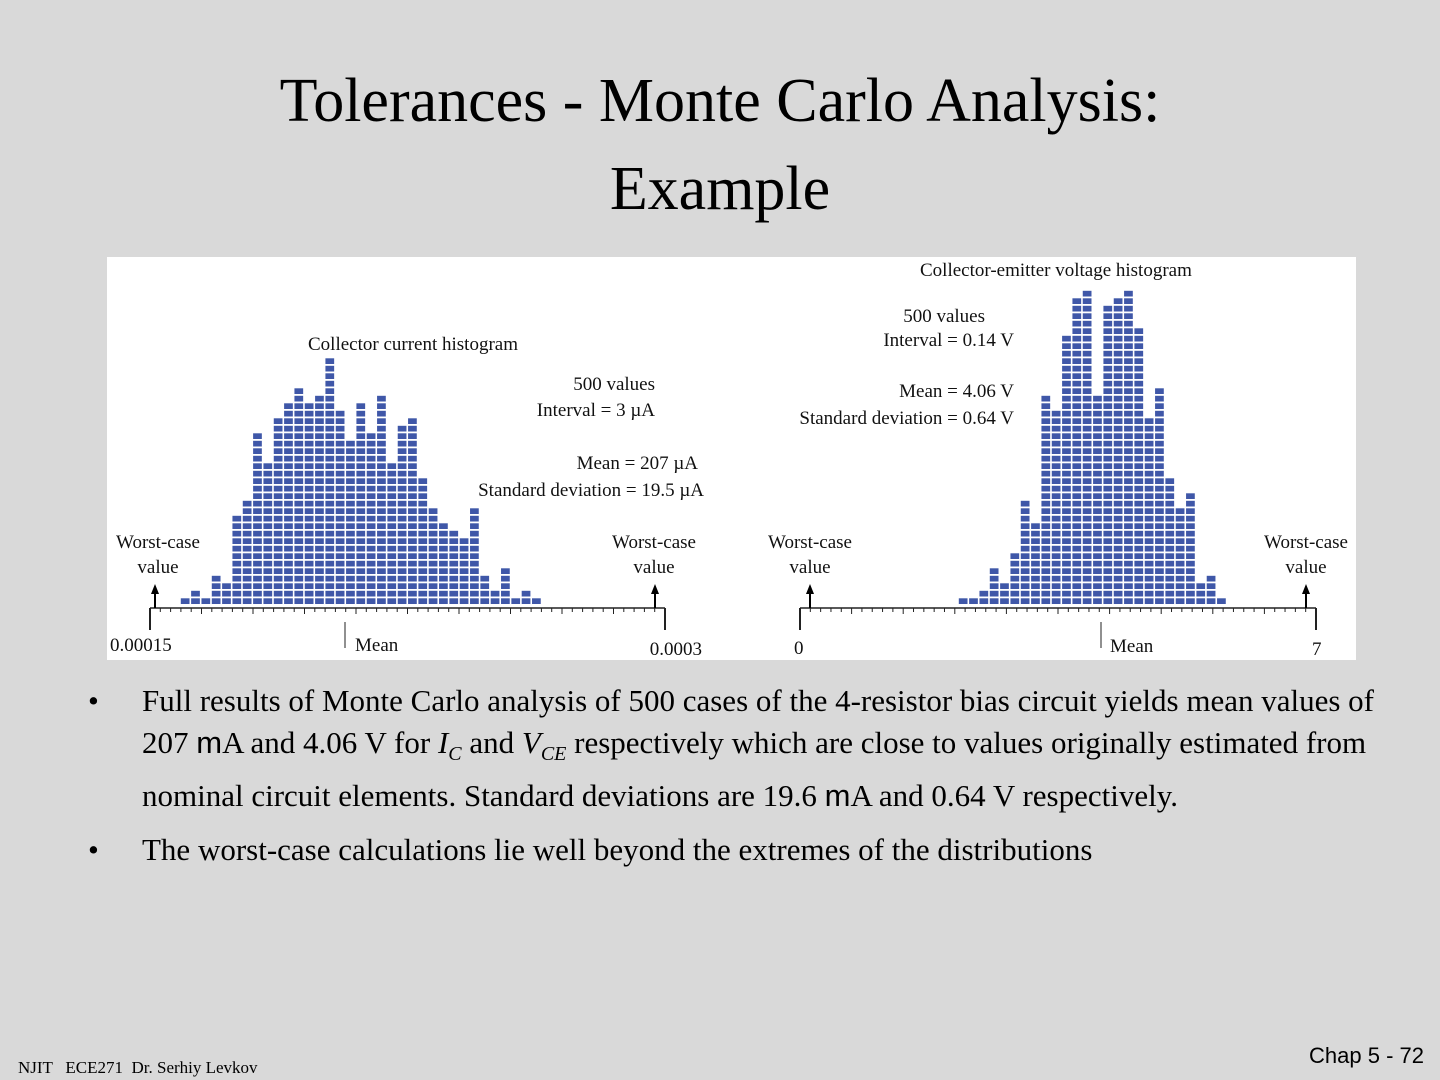  I want to click on slide-number: Chap 5 - 72, so click(1366, 1055).